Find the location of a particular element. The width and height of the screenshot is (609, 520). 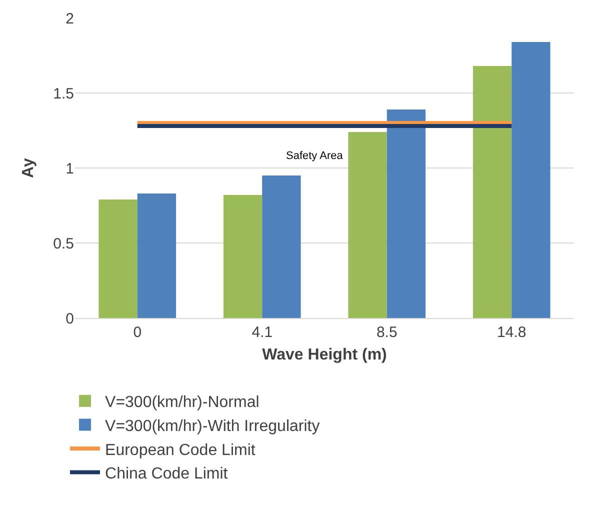

y-axis-title: Ay is located at coordinates (28, 168).